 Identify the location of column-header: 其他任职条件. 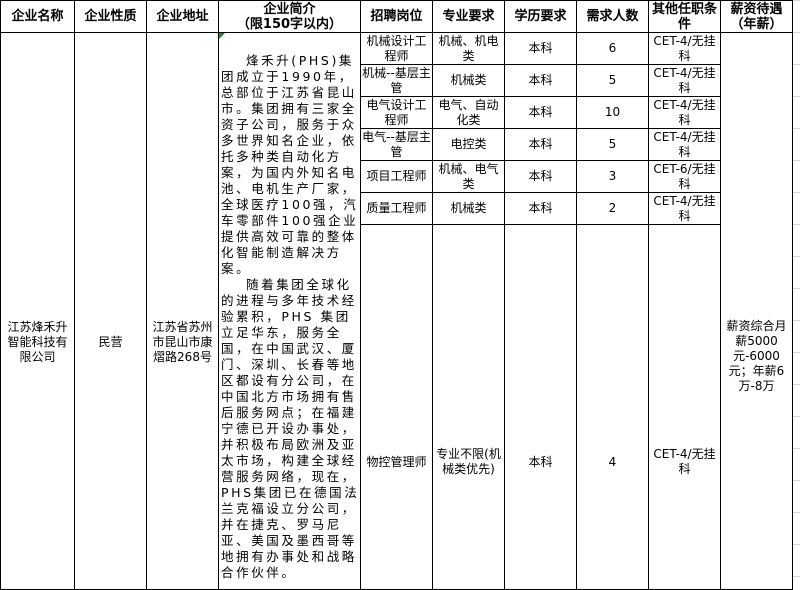
(684, 16).